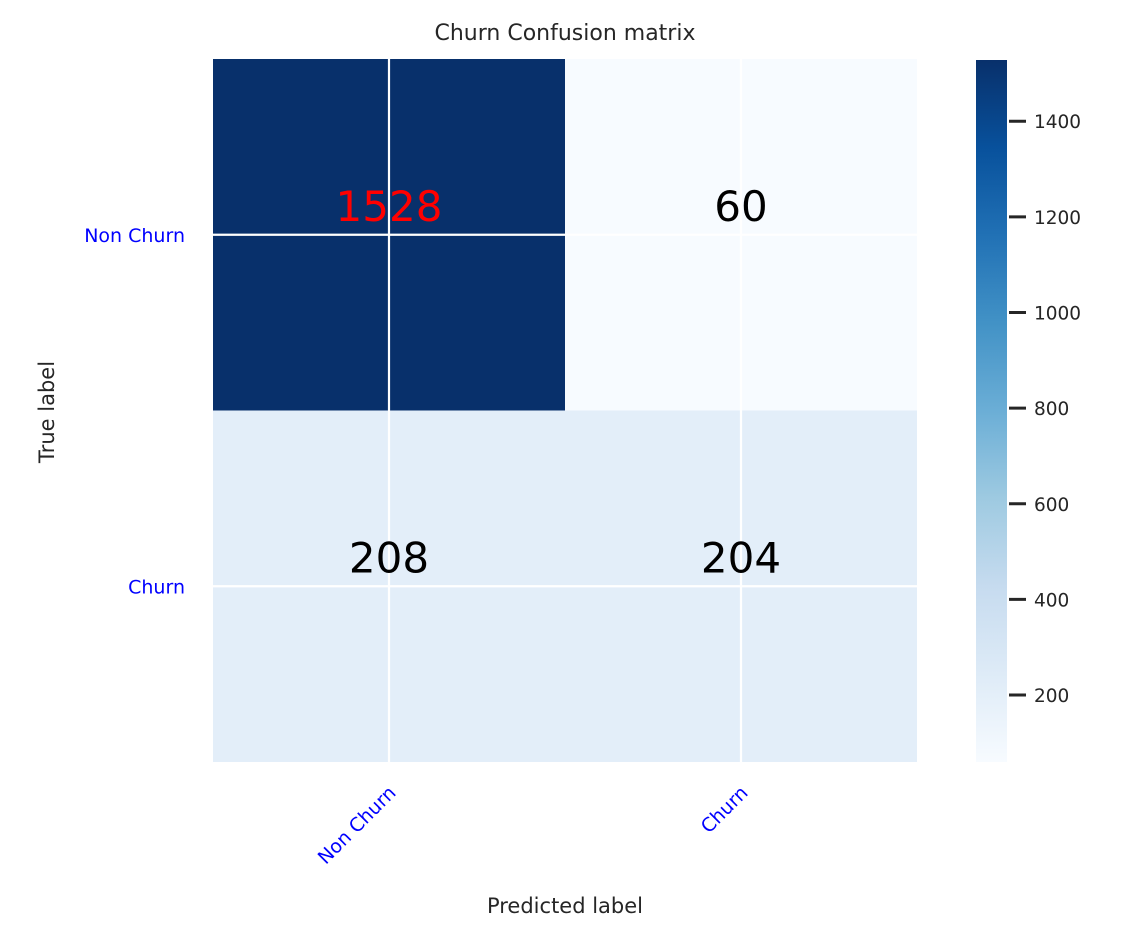  What do you see at coordinates (725, 810) in the screenshot?
I see `x-tick-label-1: Churn` at bounding box center [725, 810].